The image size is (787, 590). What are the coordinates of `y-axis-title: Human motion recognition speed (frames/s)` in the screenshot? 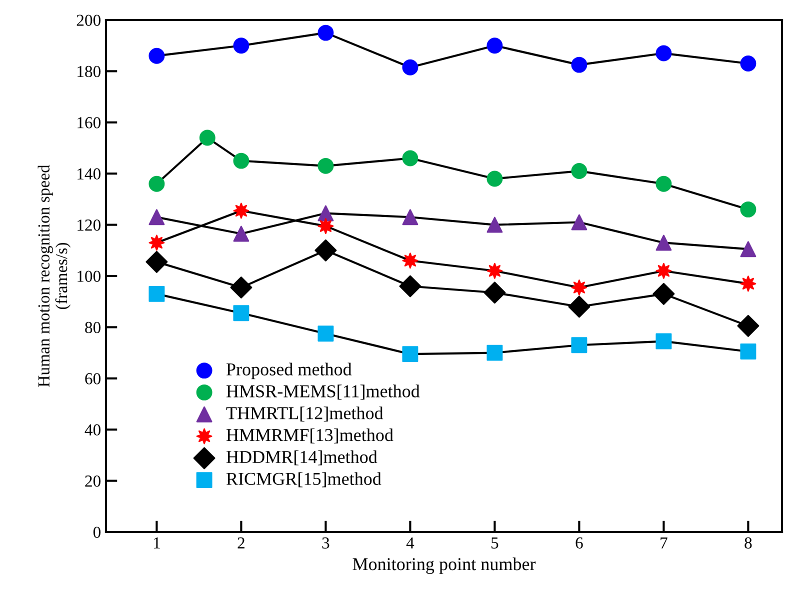 It's located at (54, 275).